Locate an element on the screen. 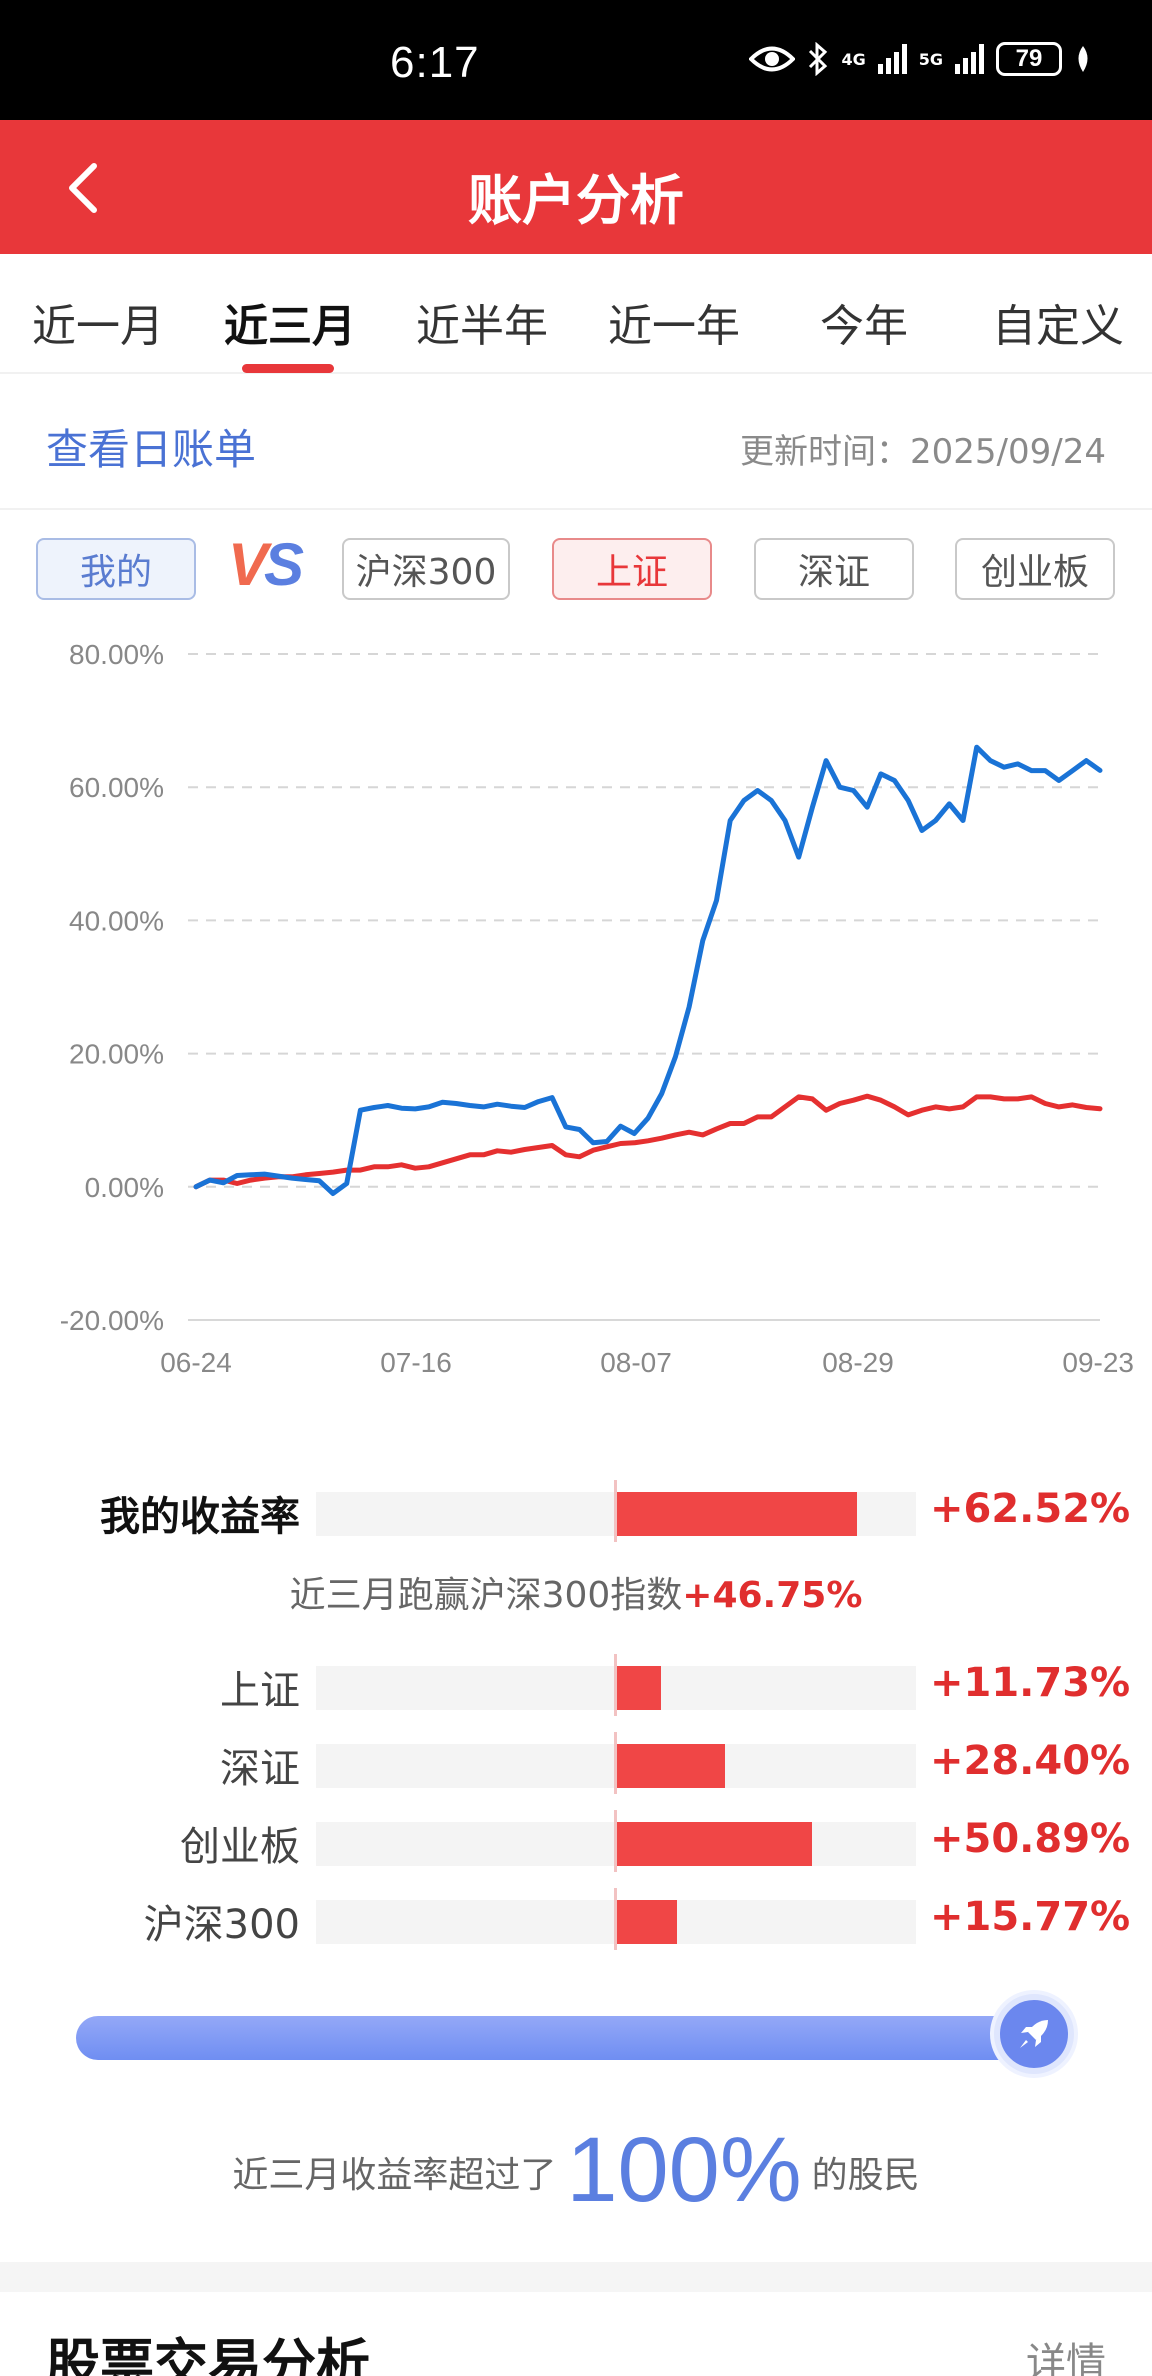 The image size is (1152, 2376). battery-level: 79 is located at coordinates (1029, 58).